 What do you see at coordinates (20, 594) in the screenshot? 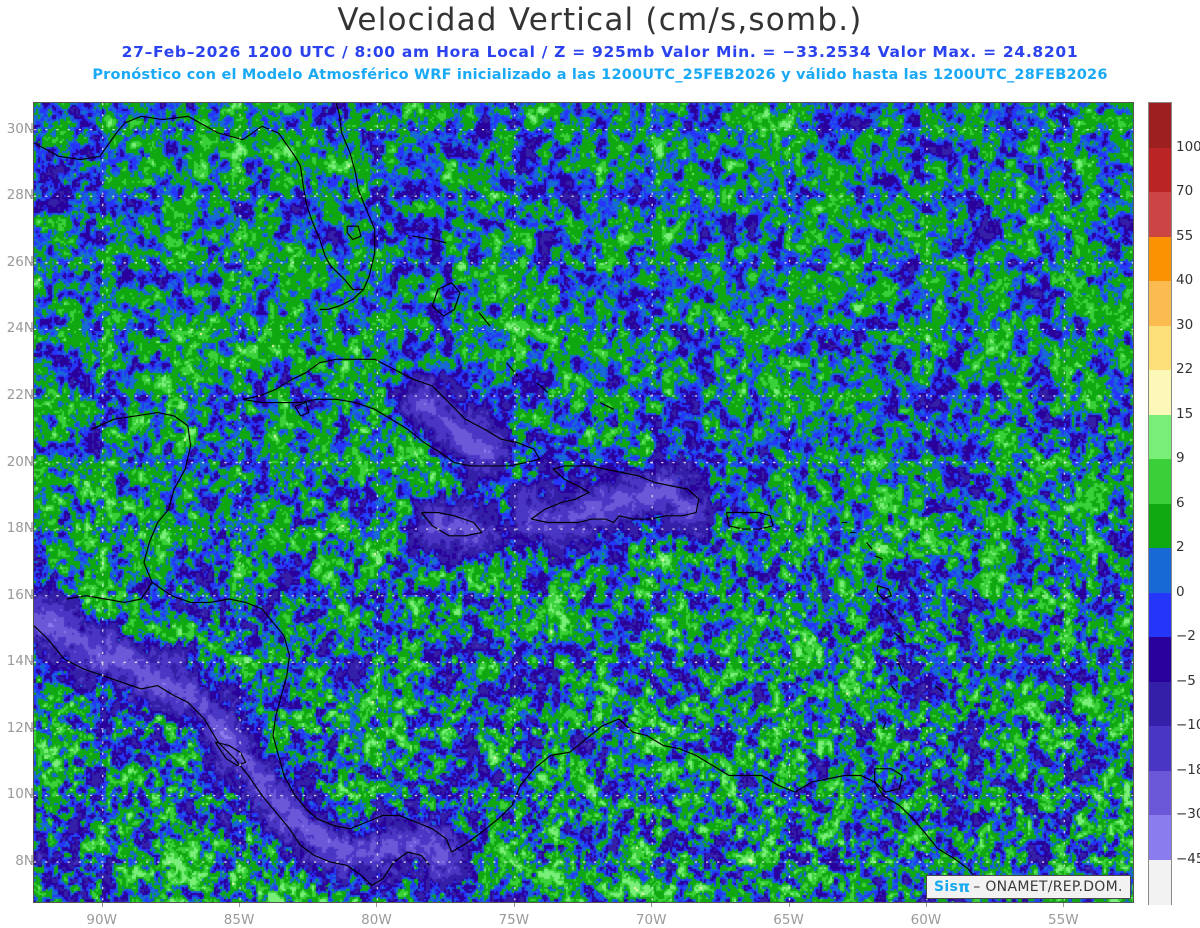
I see `lat-tick-label: 16N` at bounding box center [20, 594].